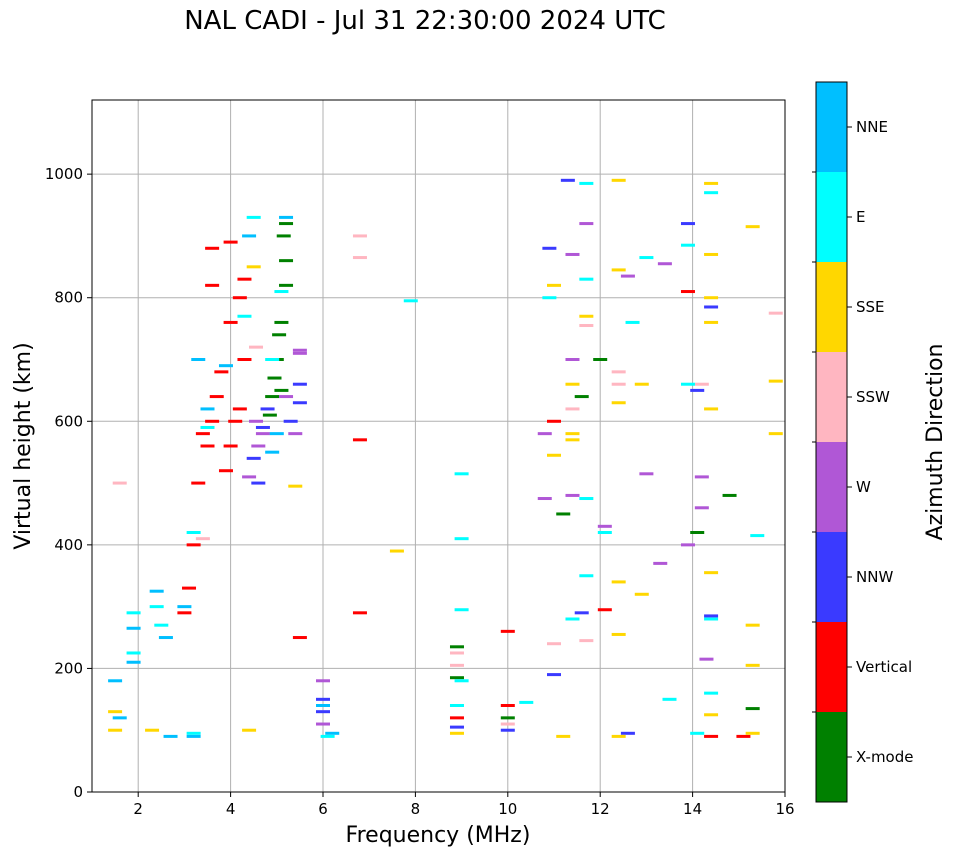  What do you see at coordinates (416, 809) in the screenshot?
I see `x-tick-label: 8` at bounding box center [416, 809].